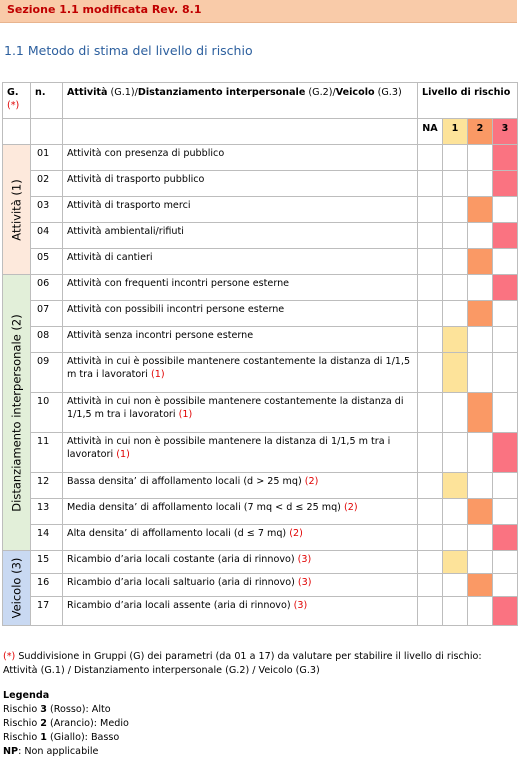 This screenshot has height=764, width=520. I want to click on risk-level-header: Livello di rischio, so click(467, 100).